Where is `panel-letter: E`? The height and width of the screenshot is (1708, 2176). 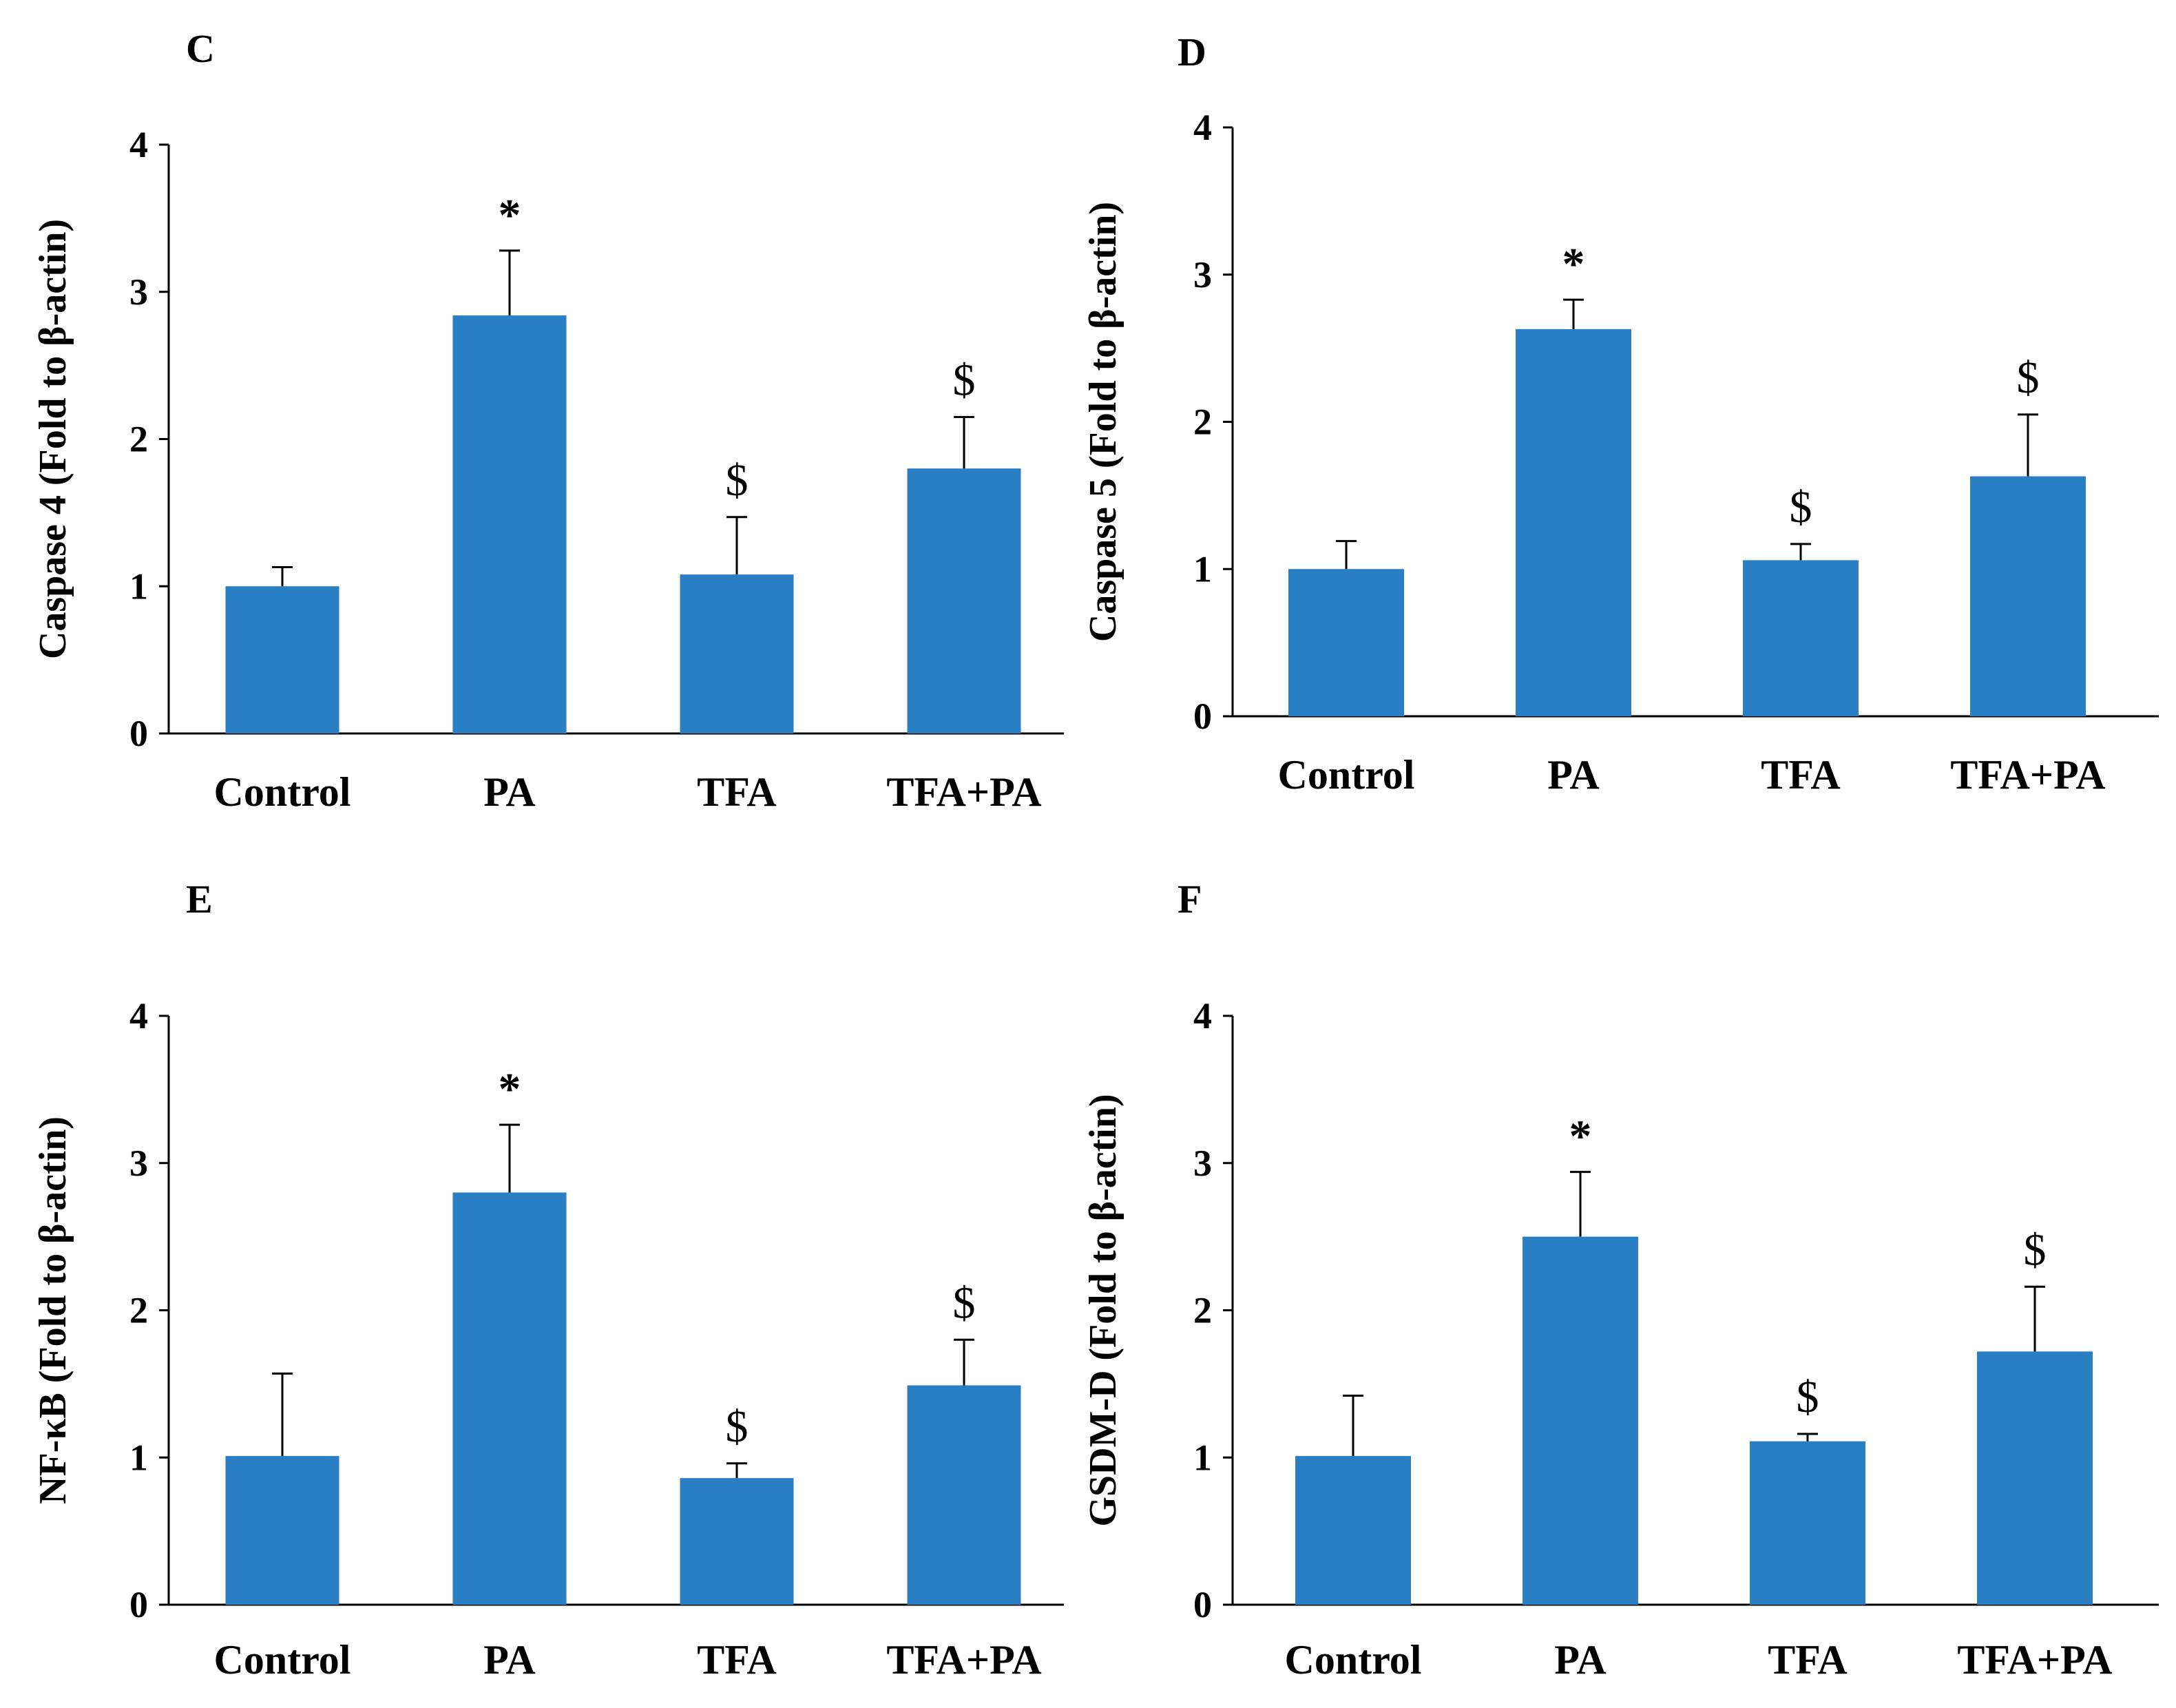
panel-letter: E is located at coordinates (199, 899).